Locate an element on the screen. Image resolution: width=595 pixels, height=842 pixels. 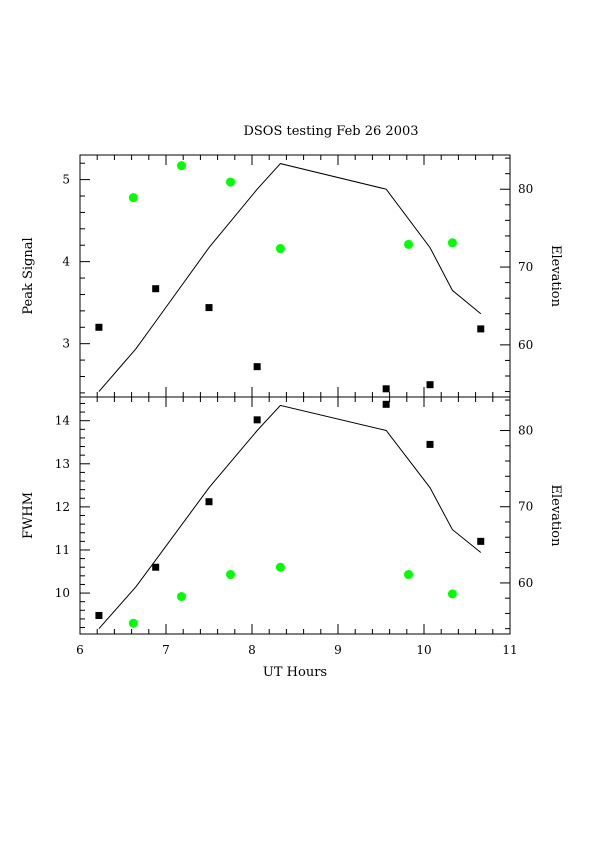
x-tick-label: 9 is located at coordinates (338, 650).